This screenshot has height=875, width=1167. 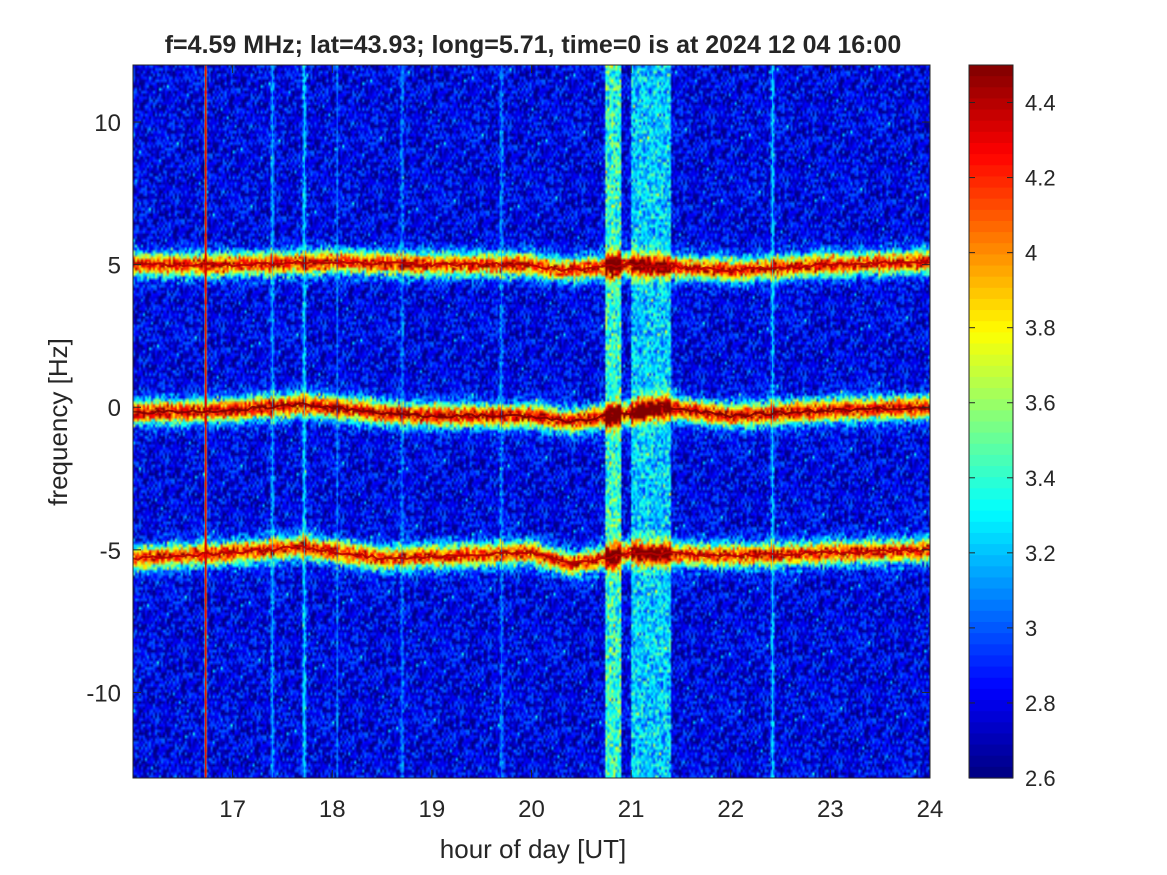 What do you see at coordinates (1040, 328) in the screenshot?
I see `colorbar-tick-label: 3.8` at bounding box center [1040, 328].